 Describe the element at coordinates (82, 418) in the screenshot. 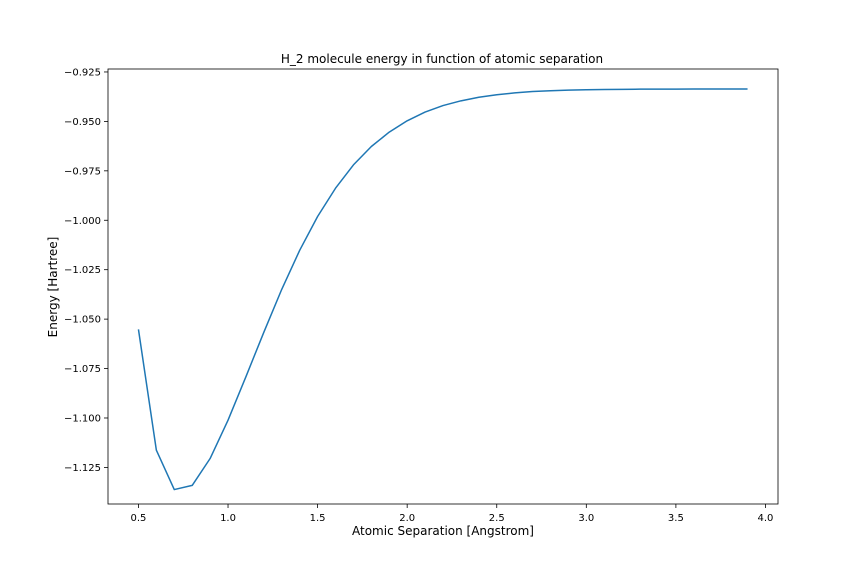

I see `y-tick-label: −1.100` at that location.